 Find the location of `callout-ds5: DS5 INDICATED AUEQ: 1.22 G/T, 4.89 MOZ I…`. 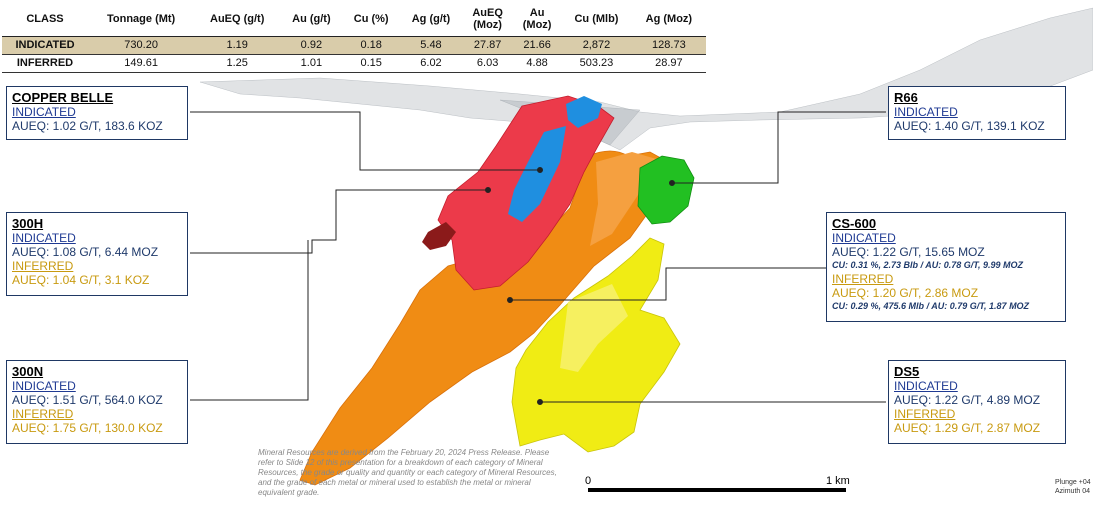

callout-ds5: DS5 INDICATED AUEQ: 1.22 G/T, 4.89 MOZ I… is located at coordinates (977, 402).